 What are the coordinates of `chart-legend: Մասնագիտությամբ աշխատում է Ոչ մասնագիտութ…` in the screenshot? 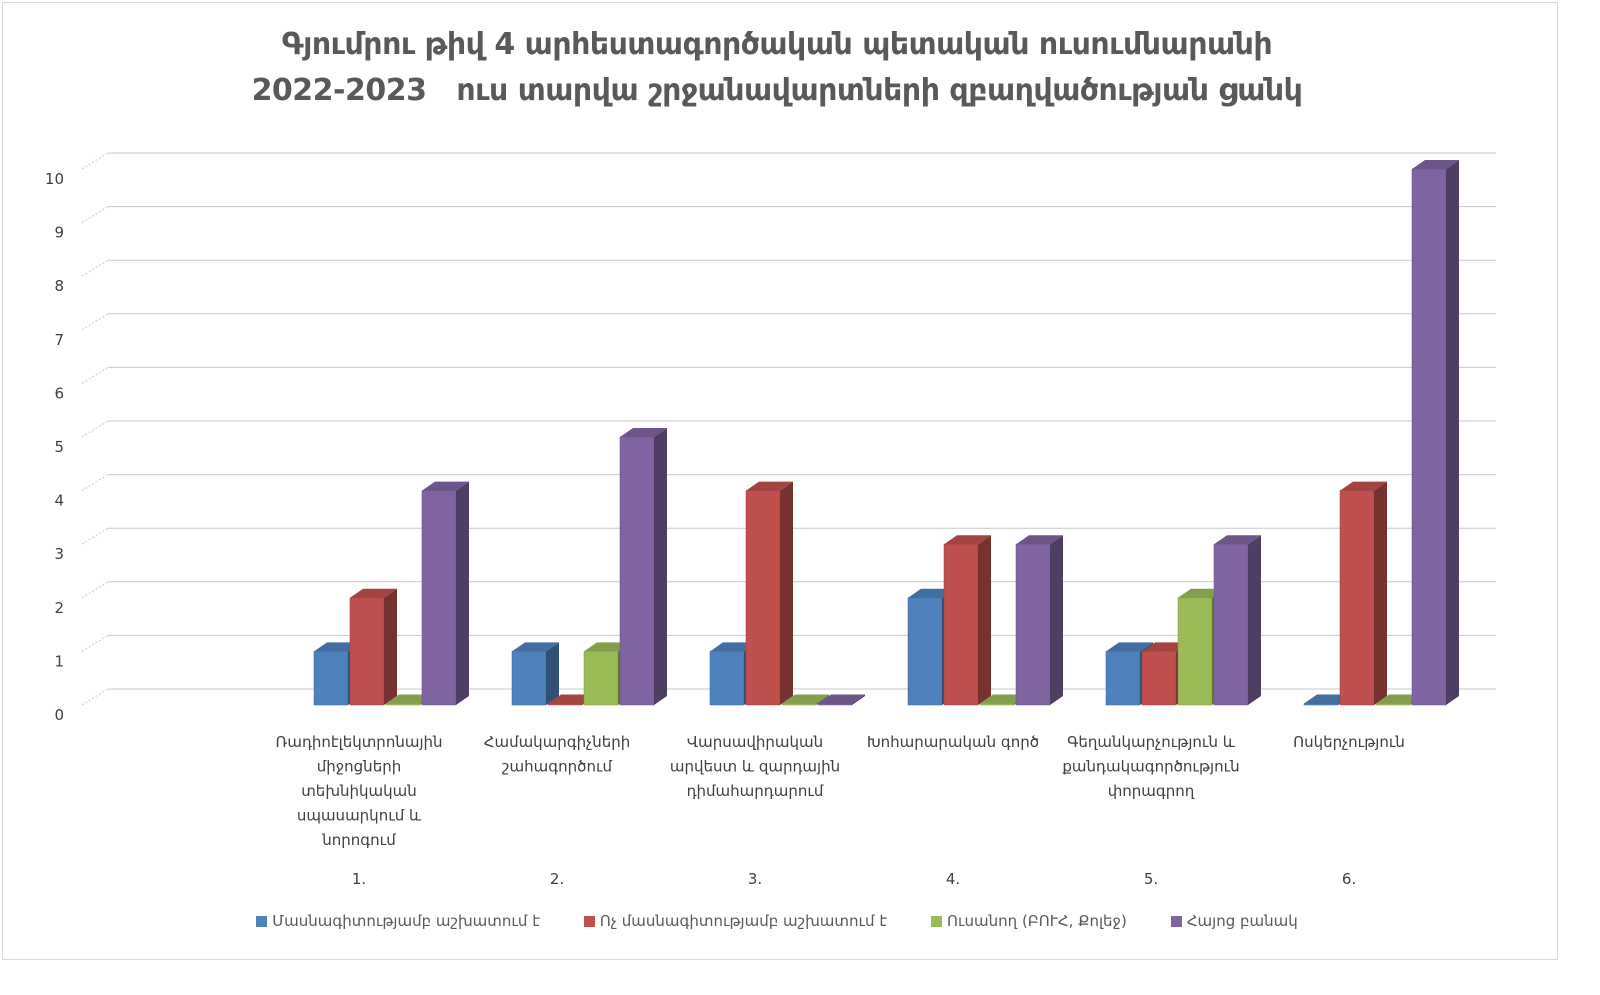 It's located at (777, 921).